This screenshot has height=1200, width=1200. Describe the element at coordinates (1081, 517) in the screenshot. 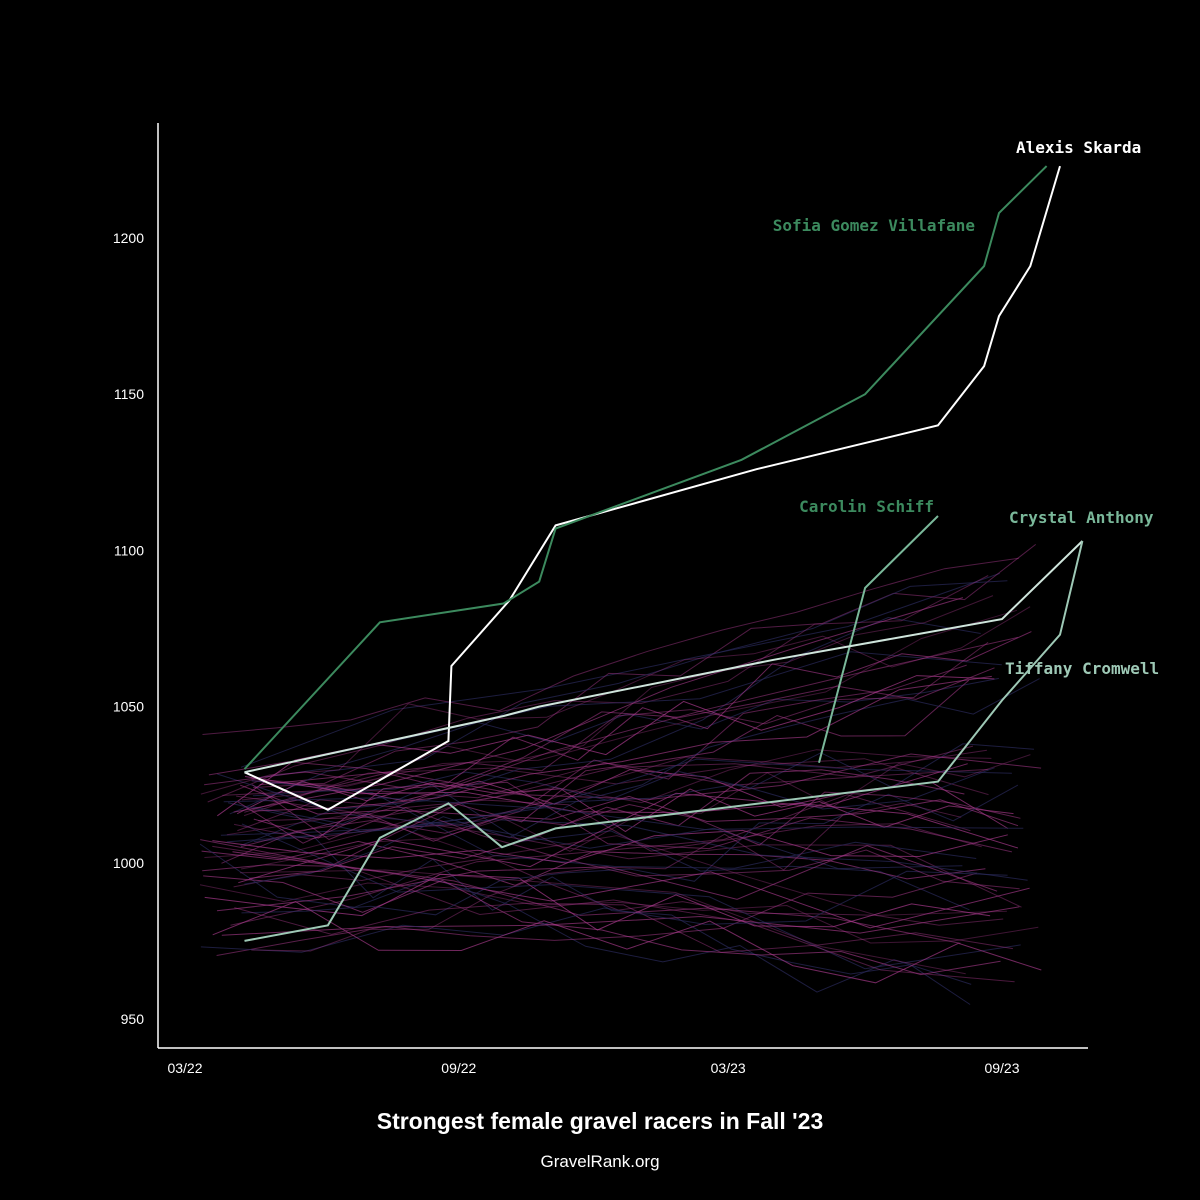

I see `series-label: Crystal Anthony` at that location.